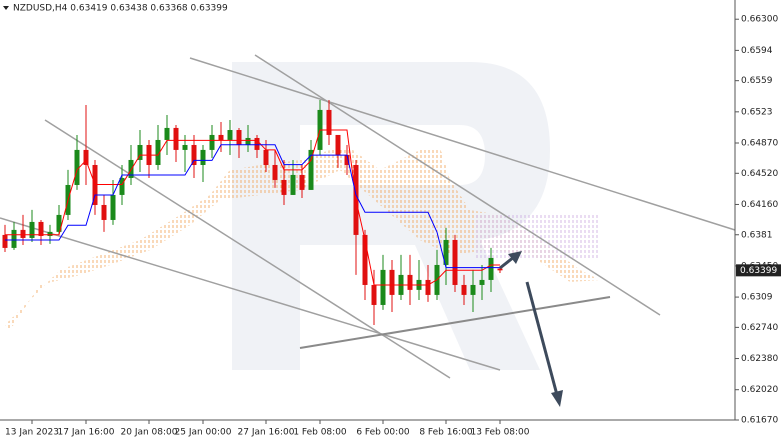 This screenshot has width=782, height=442. Describe the element at coordinates (266, 433) in the screenshot. I see `x-tick-label: 27 Jan 16:00` at that location.